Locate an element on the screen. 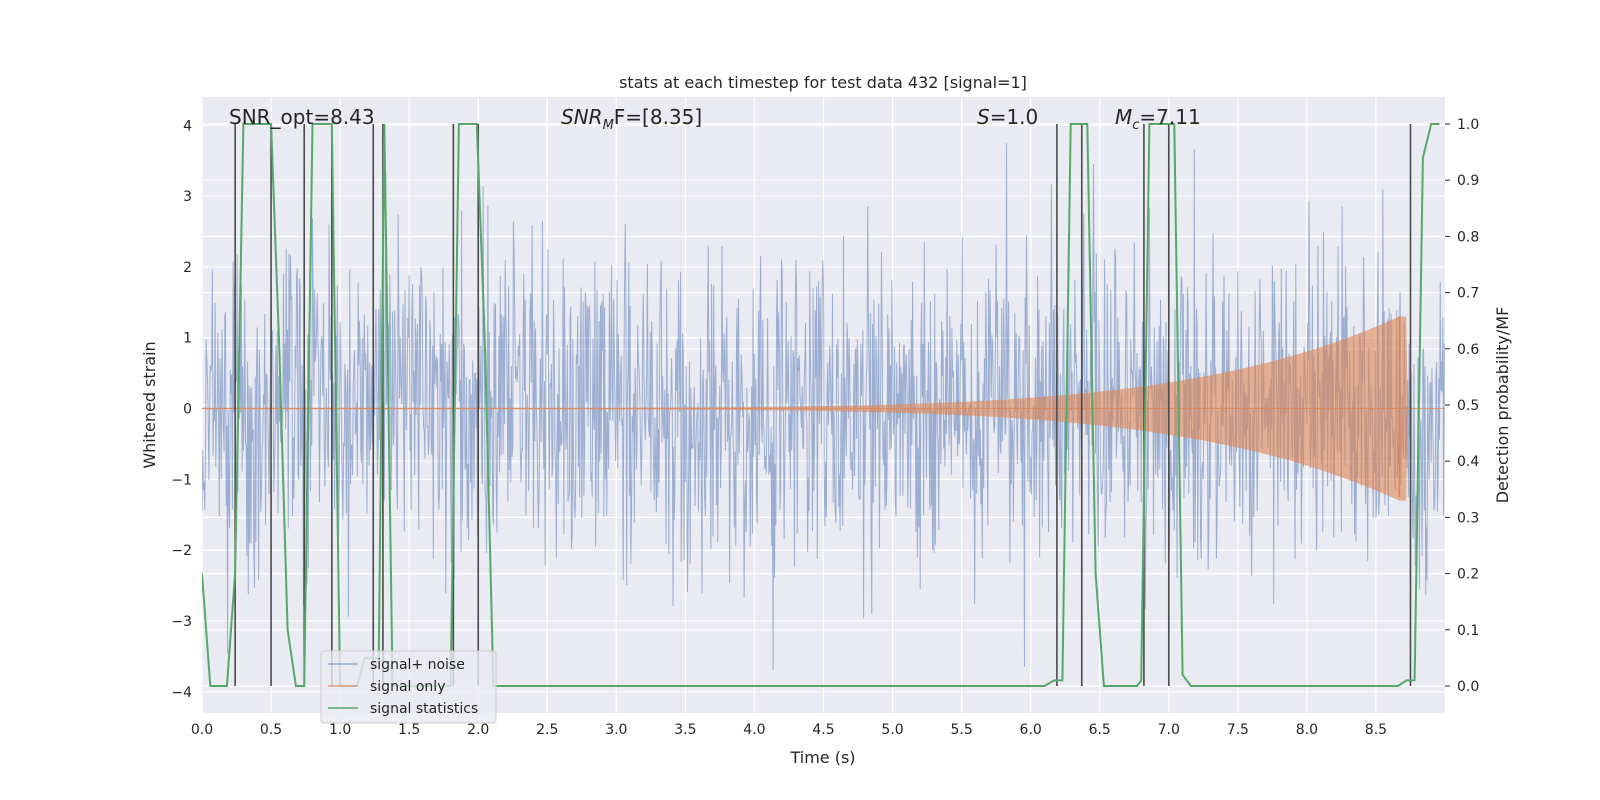  y2-tick-label: 0.0 is located at coordinates (1468, 687).